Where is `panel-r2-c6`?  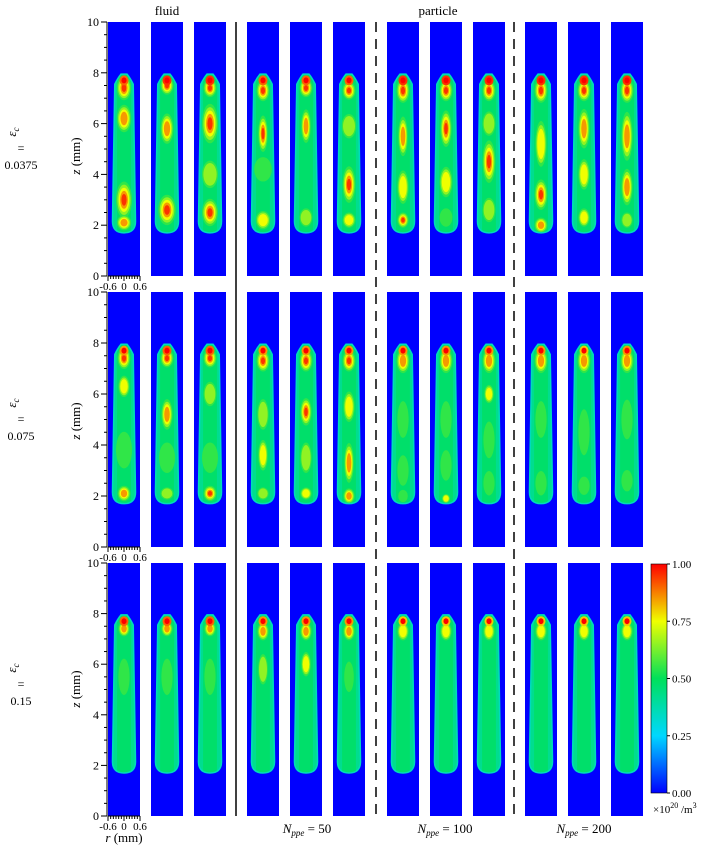 panel-r2-c6 is located at coordinates (403, 689).